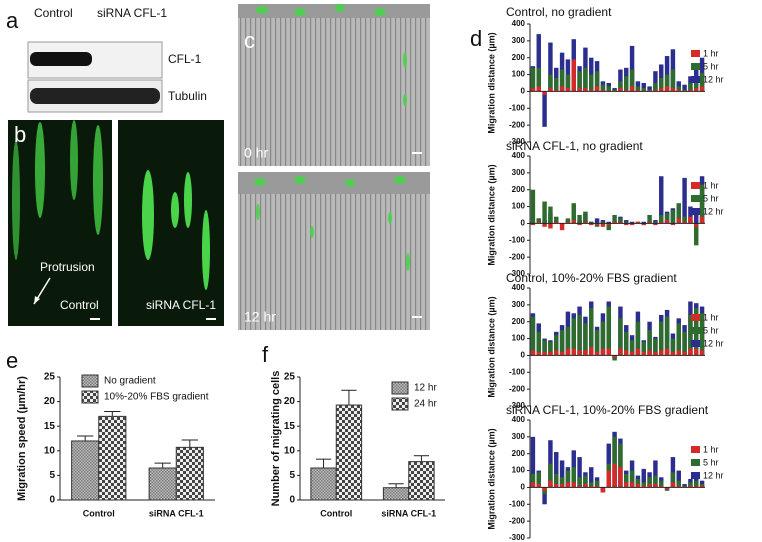 The image size is (762, 542). What do you see at coordinates (290, 426) in the screenshot?
I see `y-tick-label: 15` at bounding box center [290, 426].